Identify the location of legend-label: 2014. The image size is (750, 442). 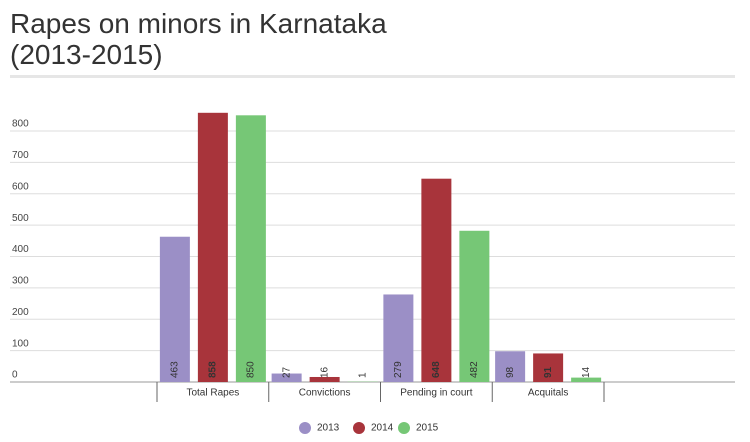
(382, 428).